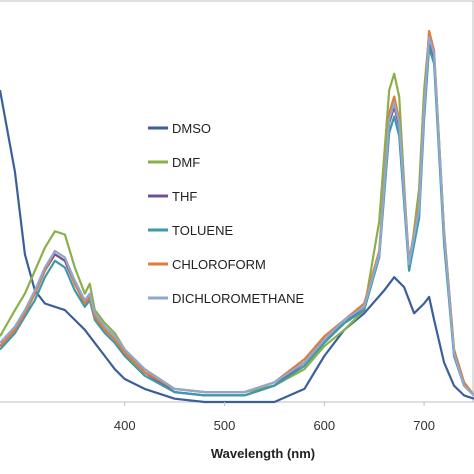 This screenshot has width=474, height=474. What do you see at coordinates (125, 425) in the screenshot?
I see `x-tick-label: 400` at bounding box center [125, 425].